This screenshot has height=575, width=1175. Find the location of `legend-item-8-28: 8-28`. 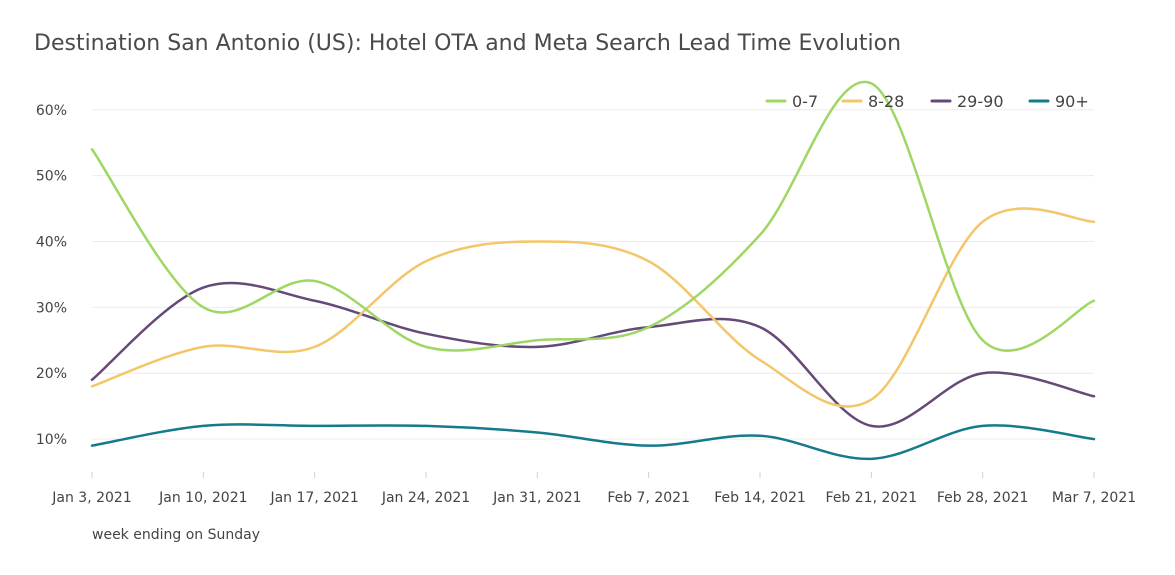

legend-item-8-28: 8-28 is located at coordinates (872, 101).